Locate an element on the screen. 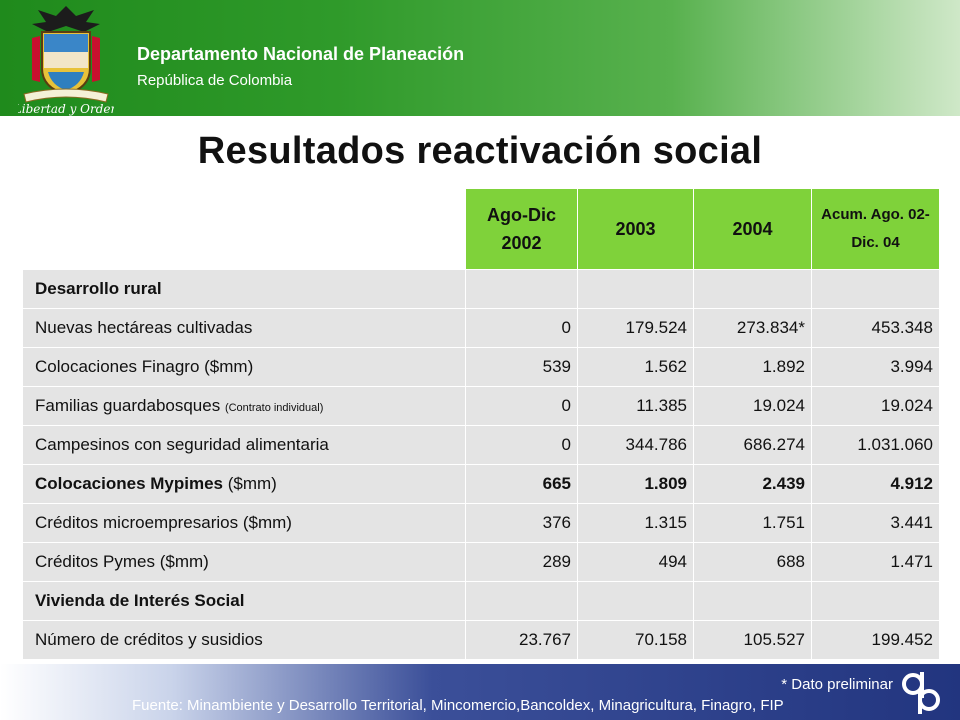 This screenshot has width=960, height=720. table-cell: 1.031.060 is located at coordinates (875, 445).